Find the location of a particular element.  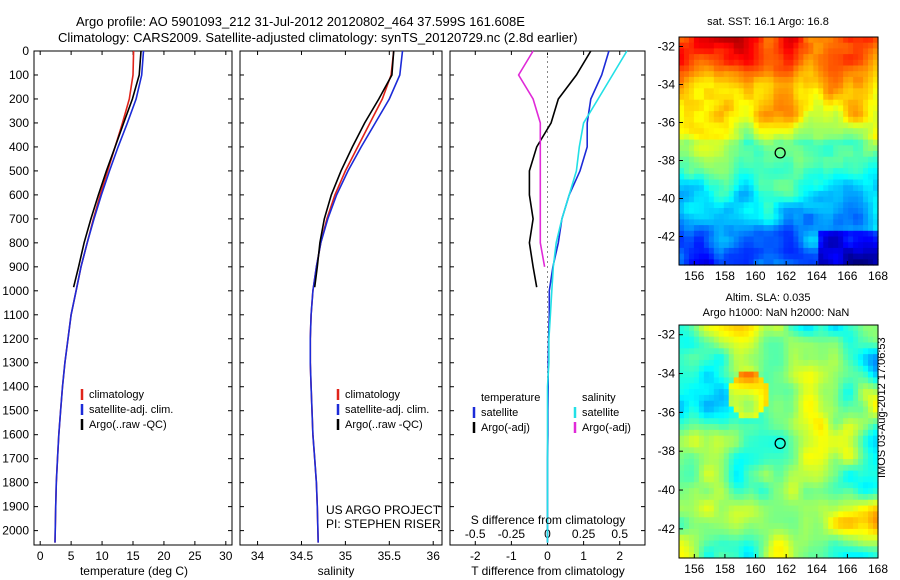

sst-map-panel: 156 158 160 162 164 166 168-32-34-36-38-40-42 is located at coordinates (773, 159).